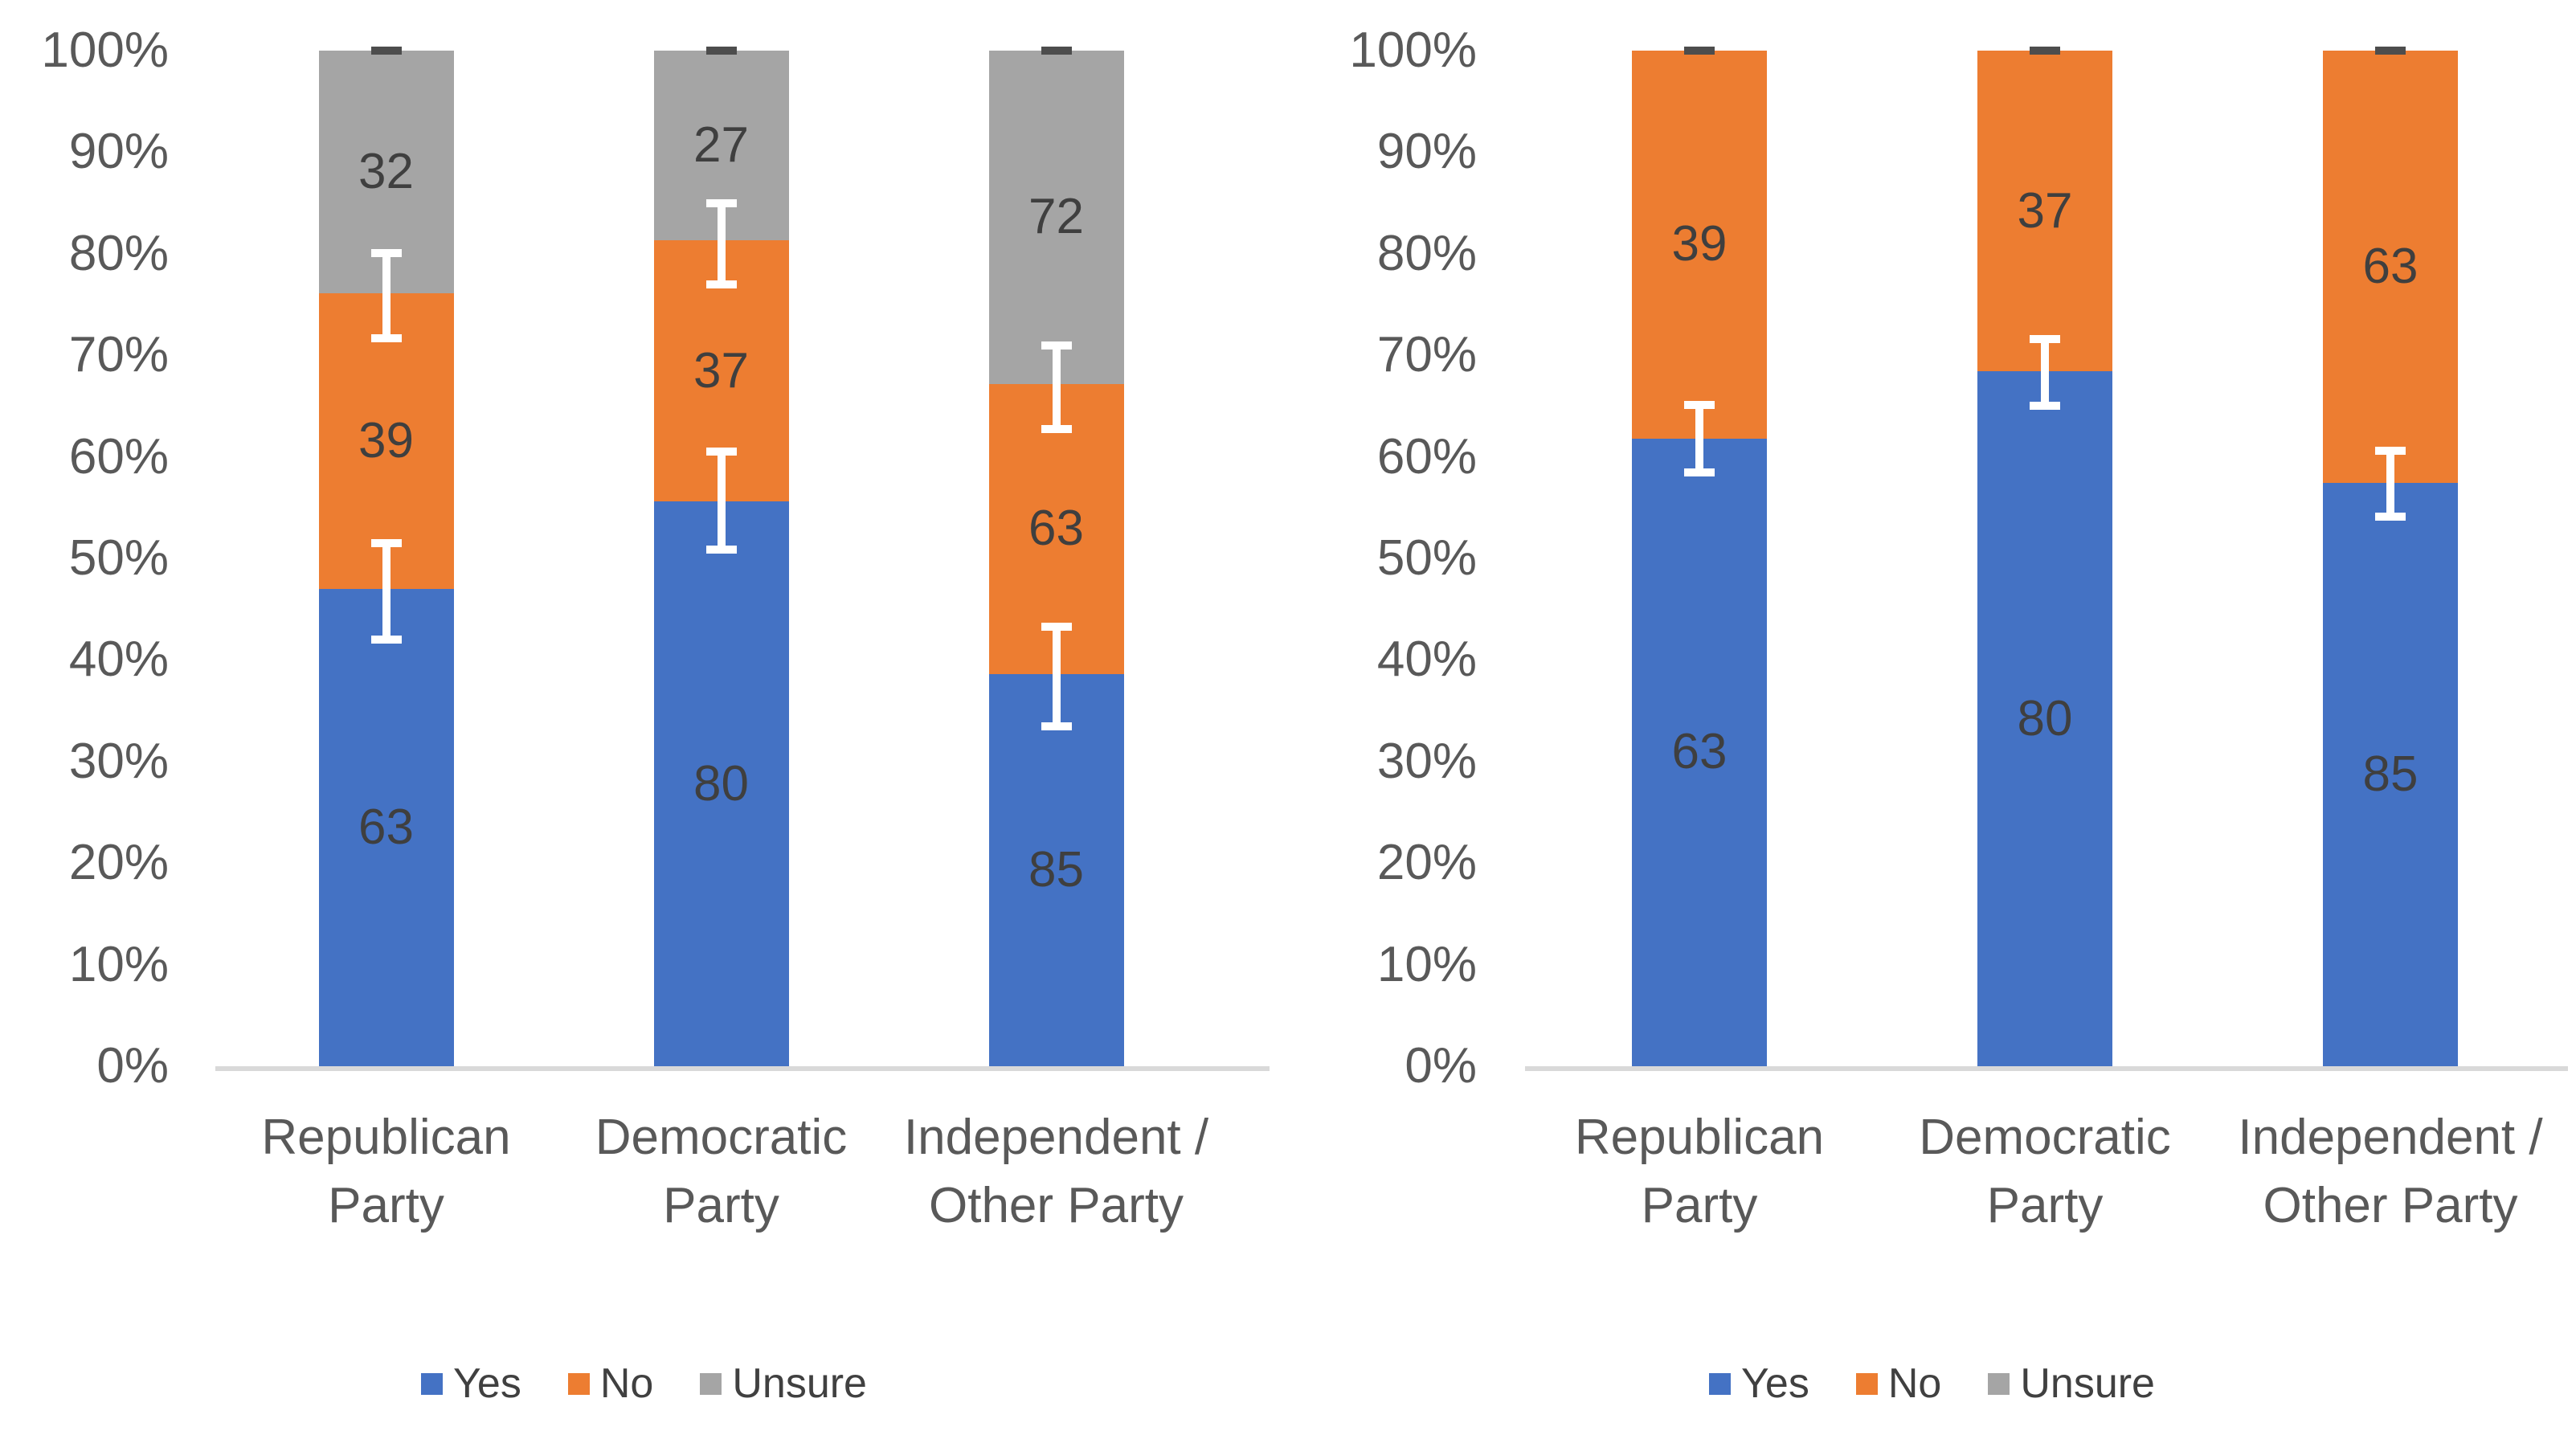 The width and height of the screenshot is (2576, 1431). What do you see at coordinates (2391, 517) in the screenshot?
I see `error-bar-cap-right-2-0-low` at bounding box center [2391, 517].